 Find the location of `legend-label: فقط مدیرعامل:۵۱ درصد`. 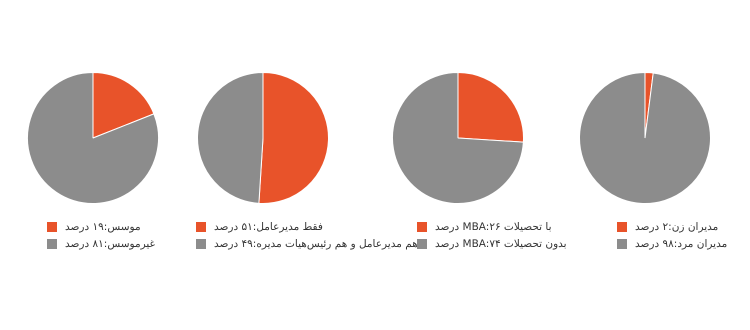

legend-label: فقط مدیرعامل:۵۱ درصد is located at coordinates (268, 226).